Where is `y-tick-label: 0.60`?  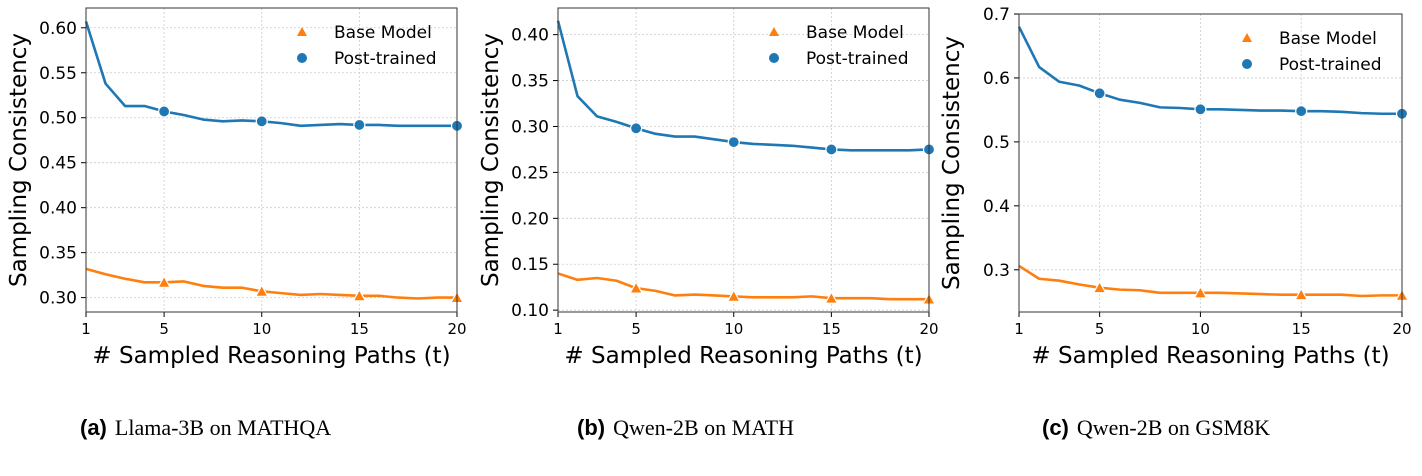 y-tick-label: 0.60 is located at coordinates (58, 29).